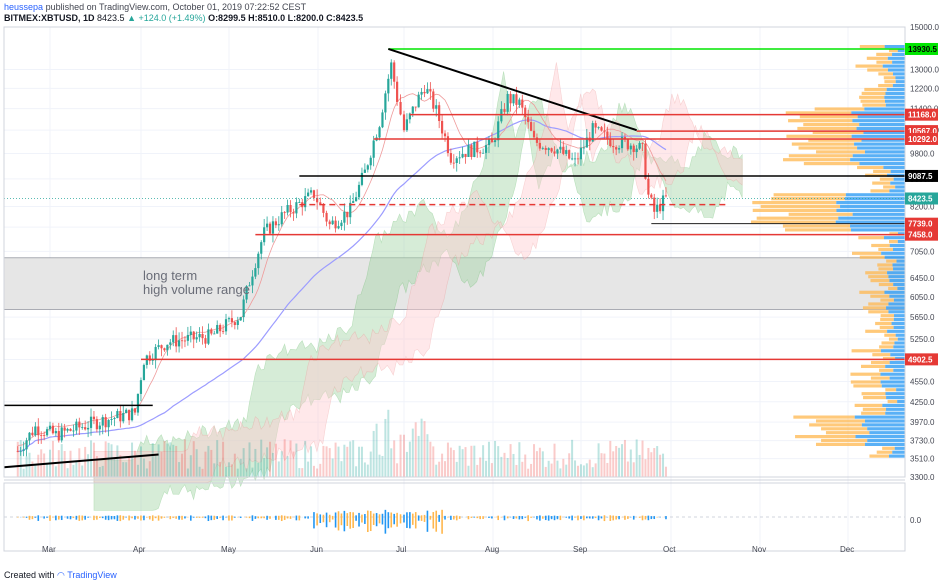 Image resolution: width=943 pixels, height=585 pixels. Describe the element at coordinates (49, 18) in the screenshot. I see `symbol-label: BITMEX:XBTUSD, 1D` at that location.